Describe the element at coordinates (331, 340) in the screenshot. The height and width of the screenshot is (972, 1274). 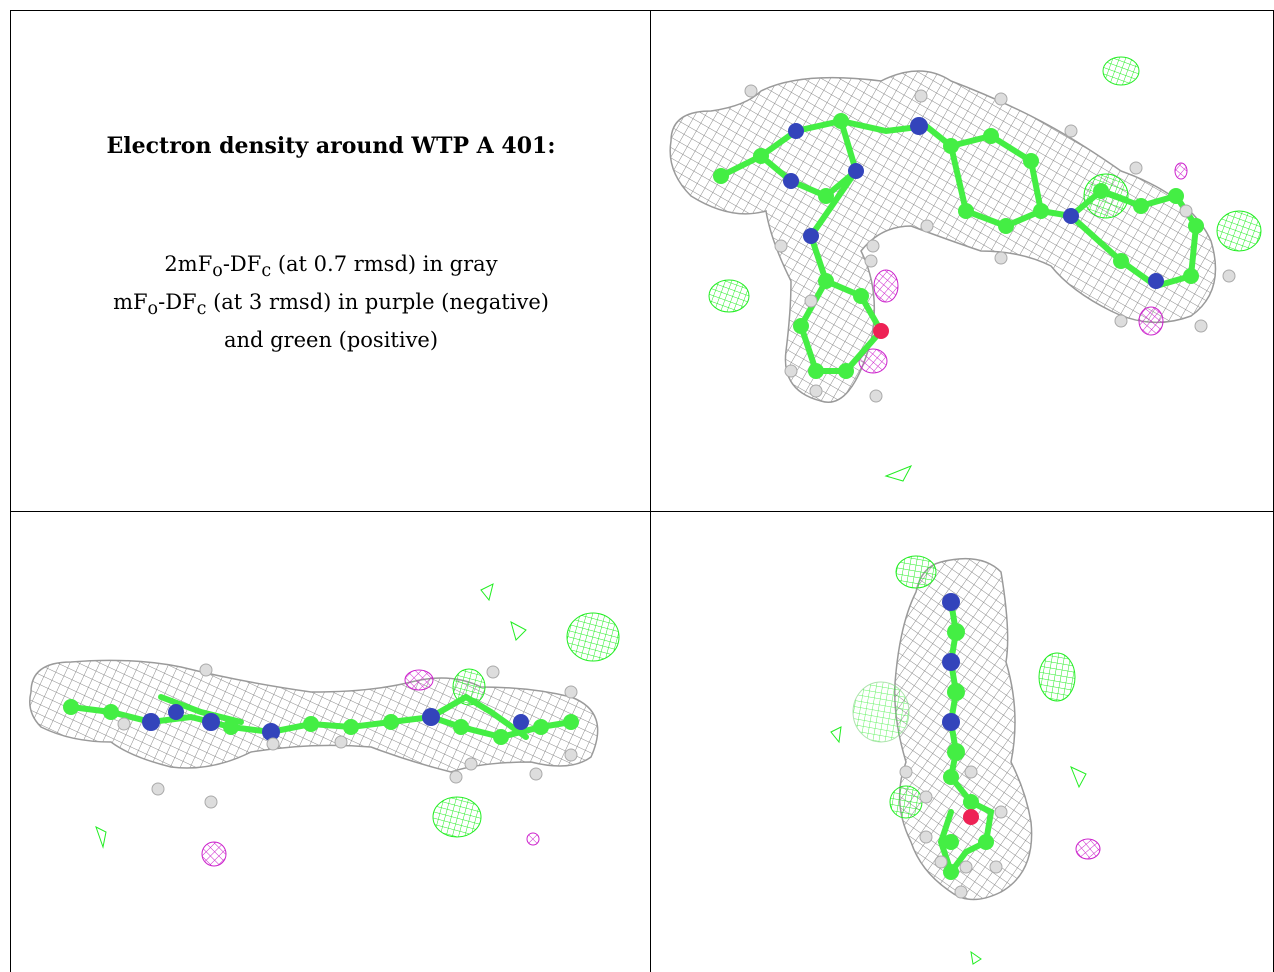
I see `legend-line-colors: and green (positive)` at that location.